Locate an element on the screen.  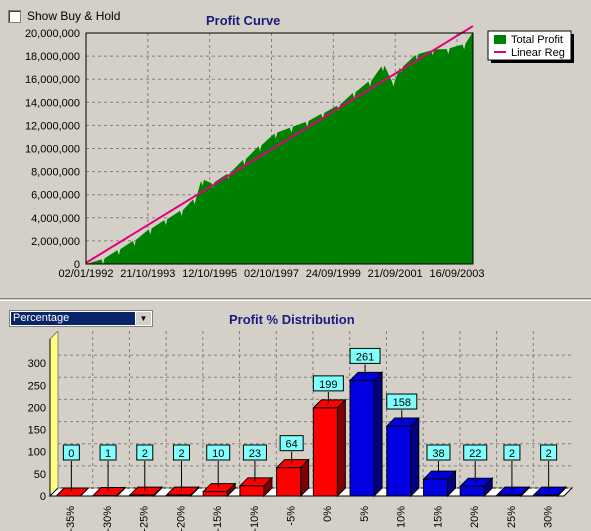
data-label: 158 is located at coordinates (402, 403).